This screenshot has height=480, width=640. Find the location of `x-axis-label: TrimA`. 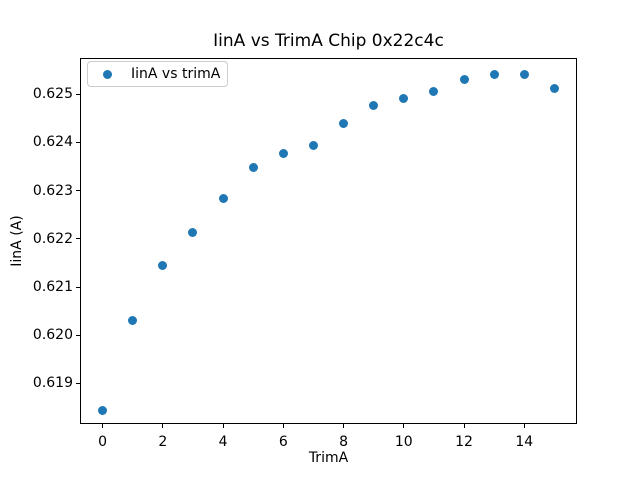

x-axis-label: TrimA is located at coordinates (328, 458).